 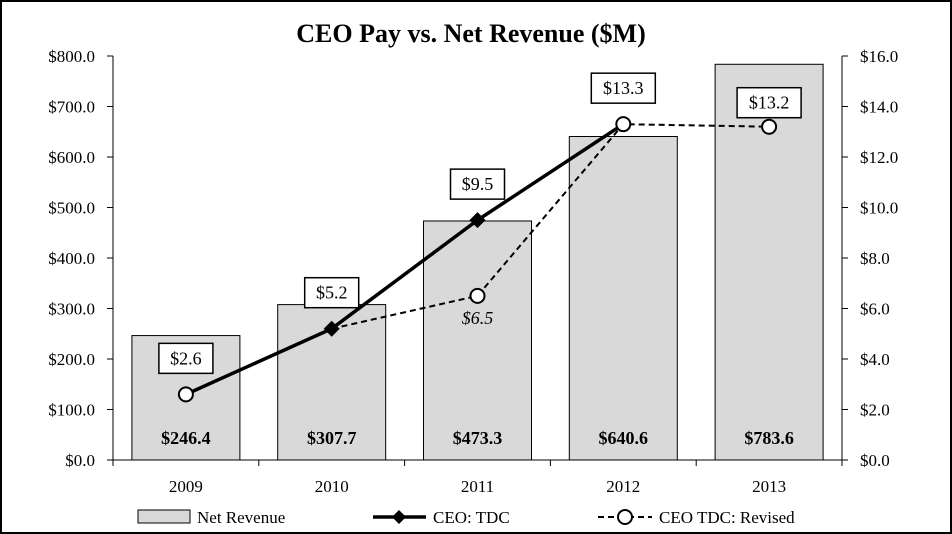 I want to click on tdc-label-2012: $13.3, so click(x=623, y=88).